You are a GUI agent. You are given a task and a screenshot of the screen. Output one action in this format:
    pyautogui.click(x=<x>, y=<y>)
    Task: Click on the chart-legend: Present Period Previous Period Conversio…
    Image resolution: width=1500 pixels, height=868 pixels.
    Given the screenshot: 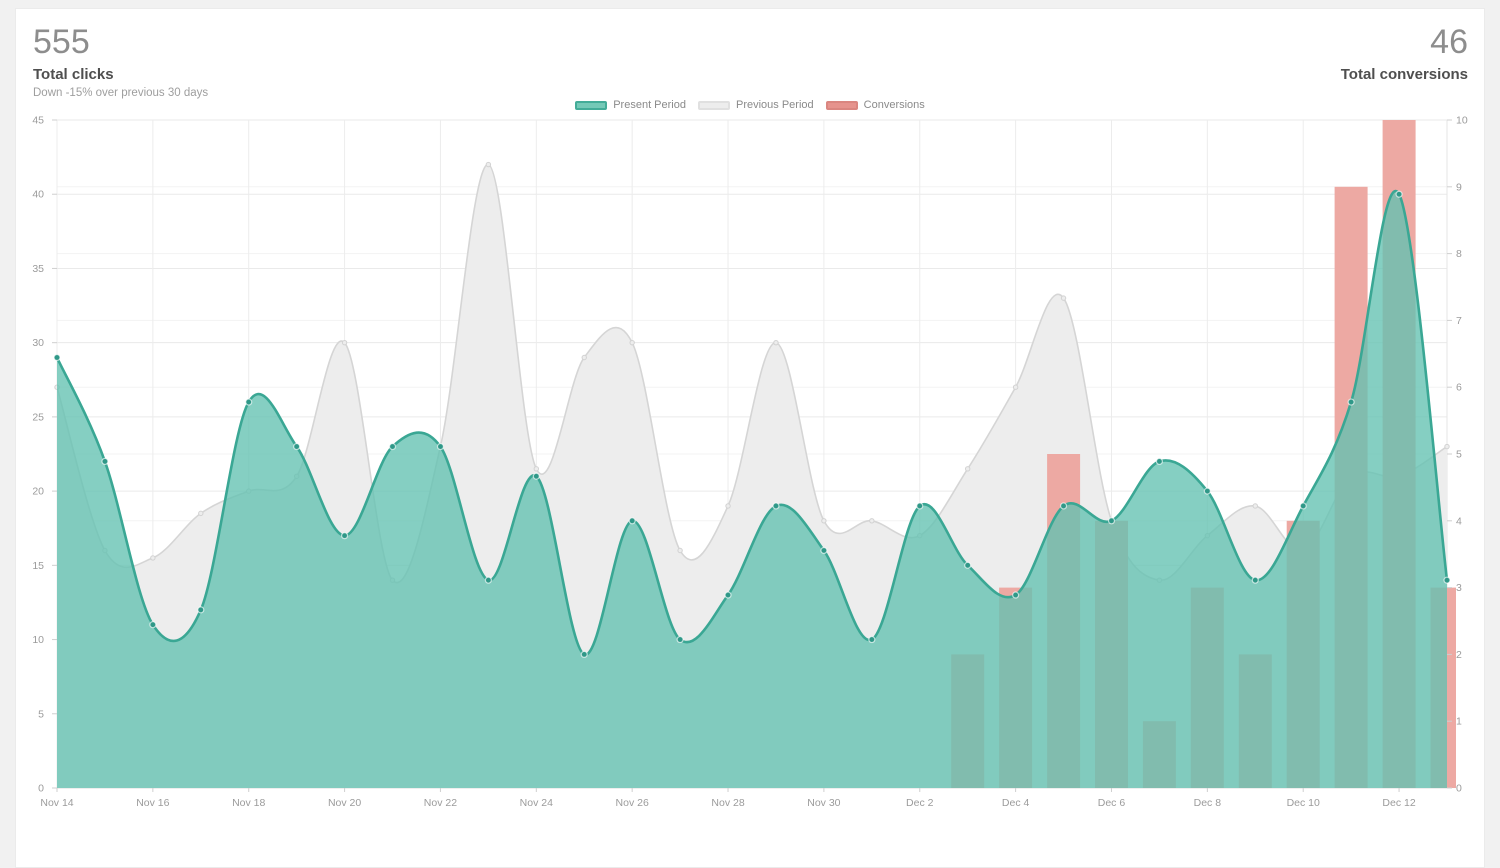 What is the action you would take?
    pyautogui.click(x=750, y=105)
    